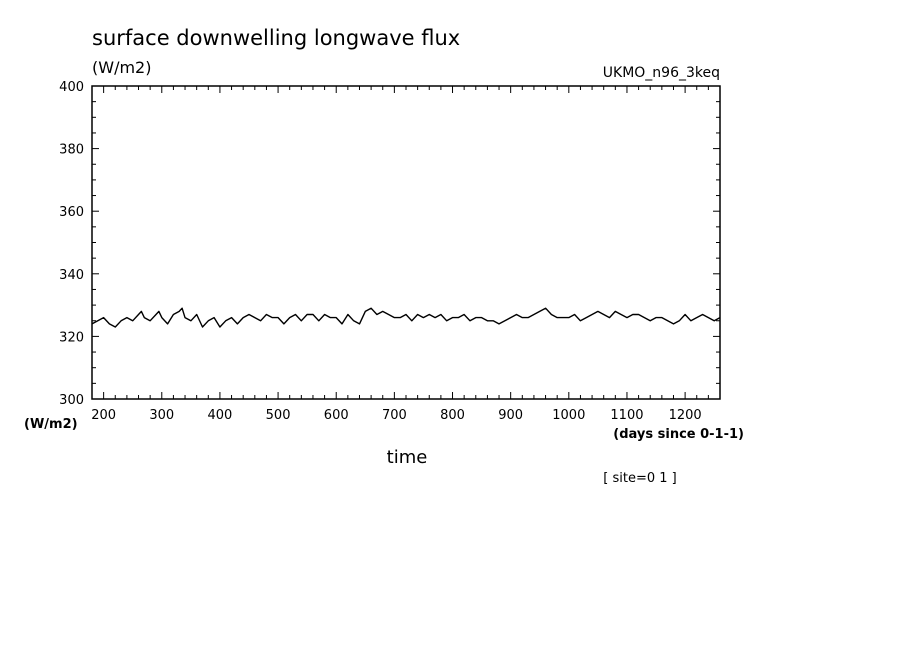 The image size is (904, 654). Describe the element at coordinates (71, 150) in the screenshot. I see `y-tick-label: 380` at that location.